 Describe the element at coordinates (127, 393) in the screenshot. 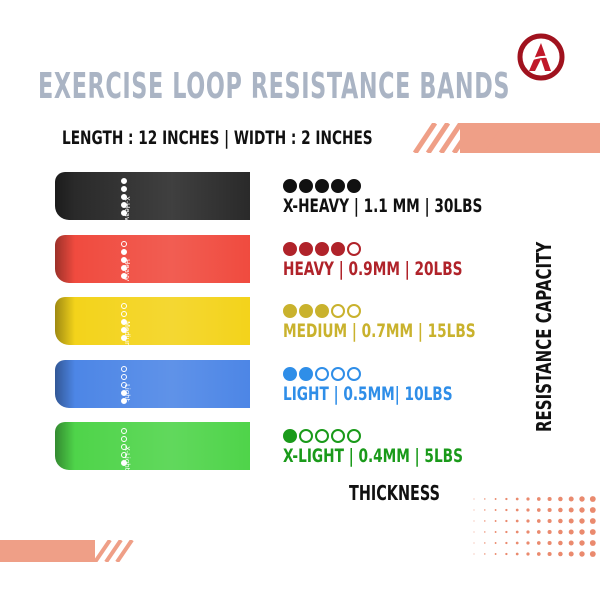

I see `band-print-label: Light` at that location.